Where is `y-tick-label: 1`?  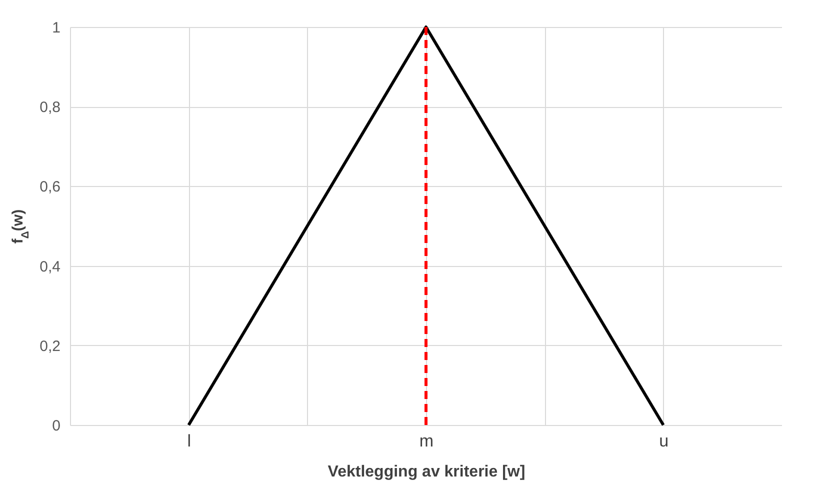 y-tick-label: 1 is located at coordinates (56, 28).